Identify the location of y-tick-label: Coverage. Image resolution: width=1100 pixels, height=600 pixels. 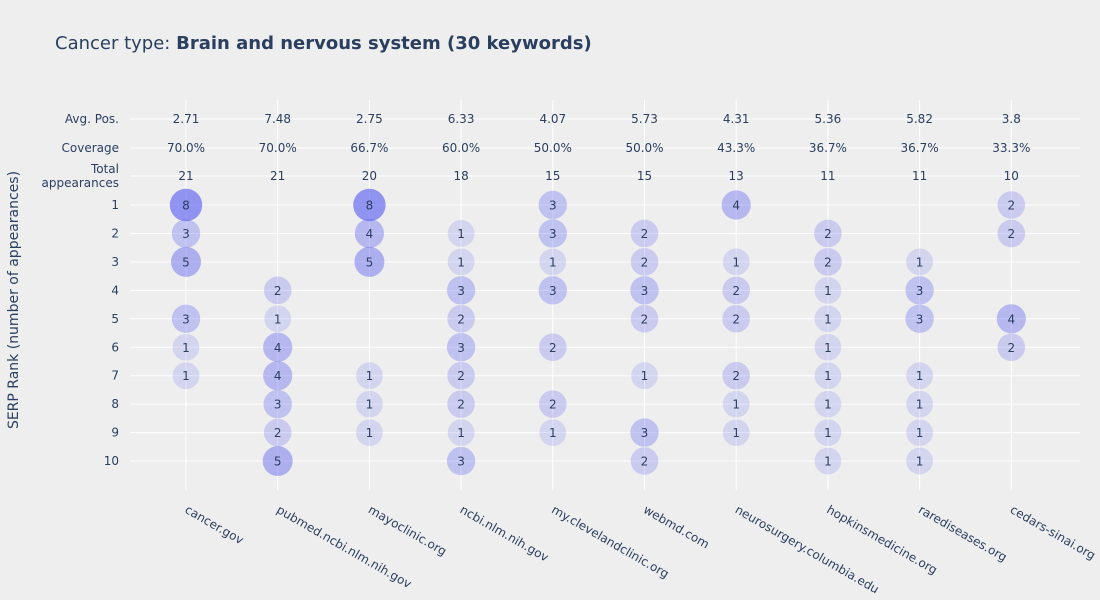
(91, 148).